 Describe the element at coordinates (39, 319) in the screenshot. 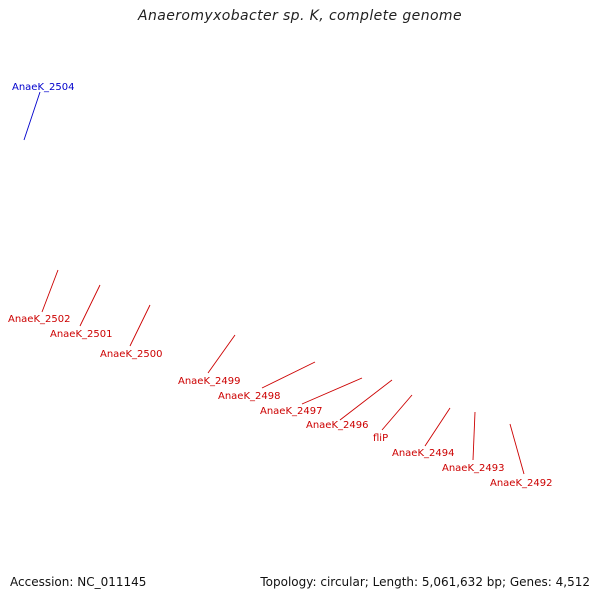

I see `gene-label: AnaeK_2502` at that location.